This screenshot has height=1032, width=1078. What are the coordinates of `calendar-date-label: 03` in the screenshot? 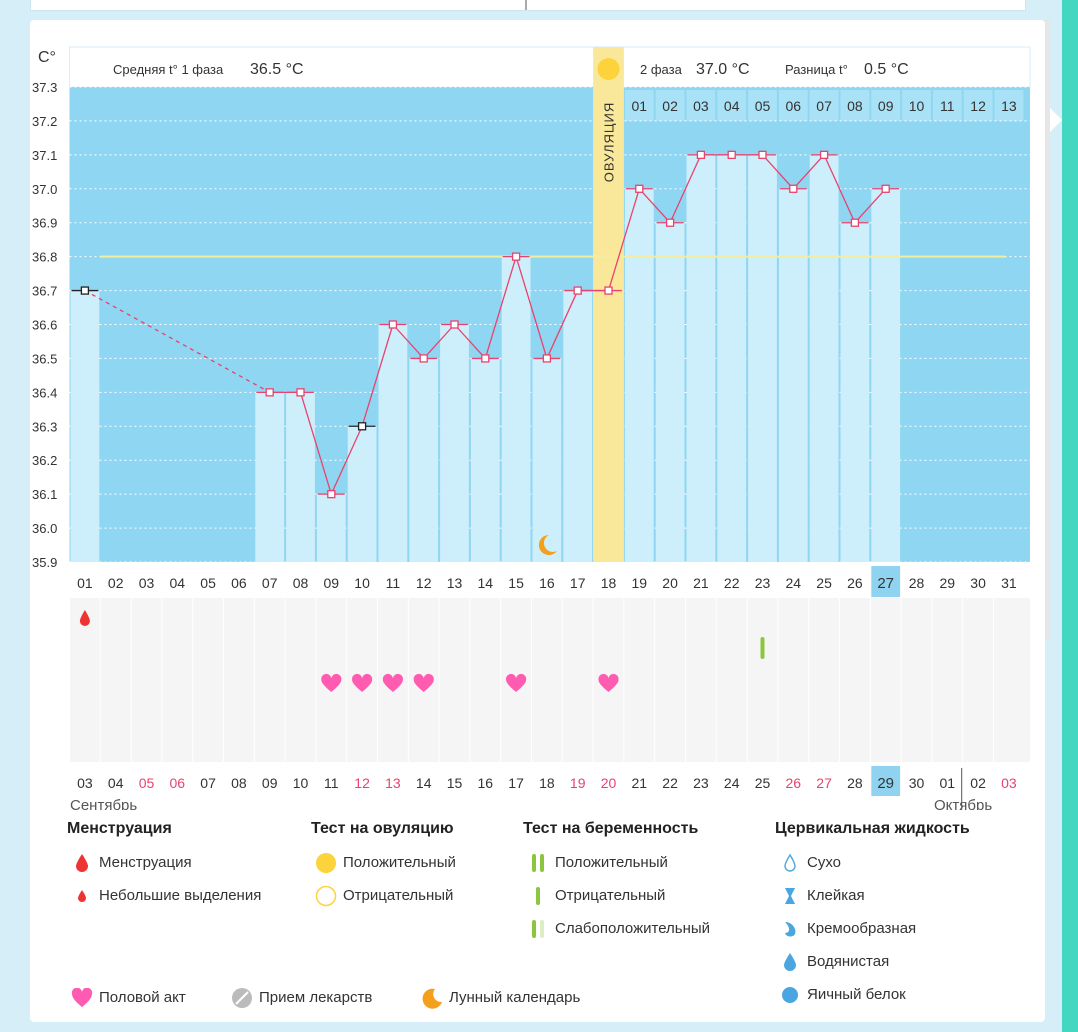 It's located at (85, 783).